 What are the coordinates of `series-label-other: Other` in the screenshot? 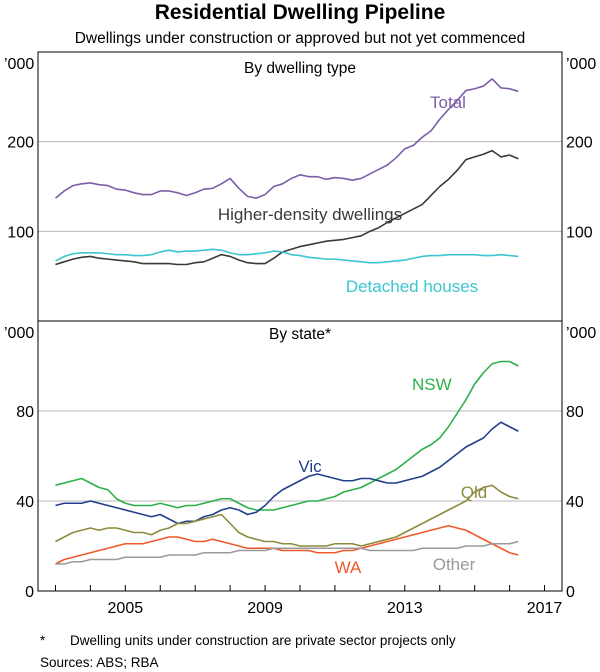 It's located at (454, 564).